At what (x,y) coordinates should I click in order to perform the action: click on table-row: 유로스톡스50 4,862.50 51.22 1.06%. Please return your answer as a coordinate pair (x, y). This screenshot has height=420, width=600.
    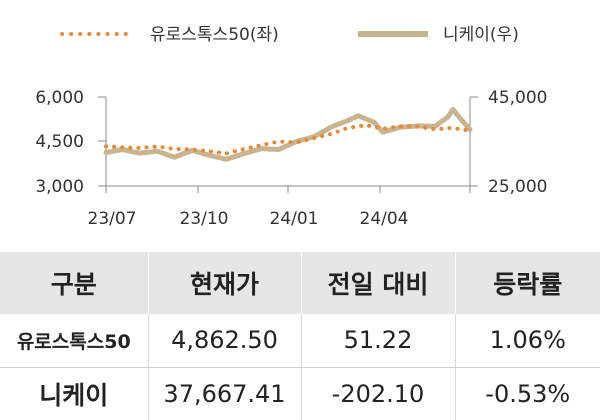
    Looking at the image, I should click on (300, 341).